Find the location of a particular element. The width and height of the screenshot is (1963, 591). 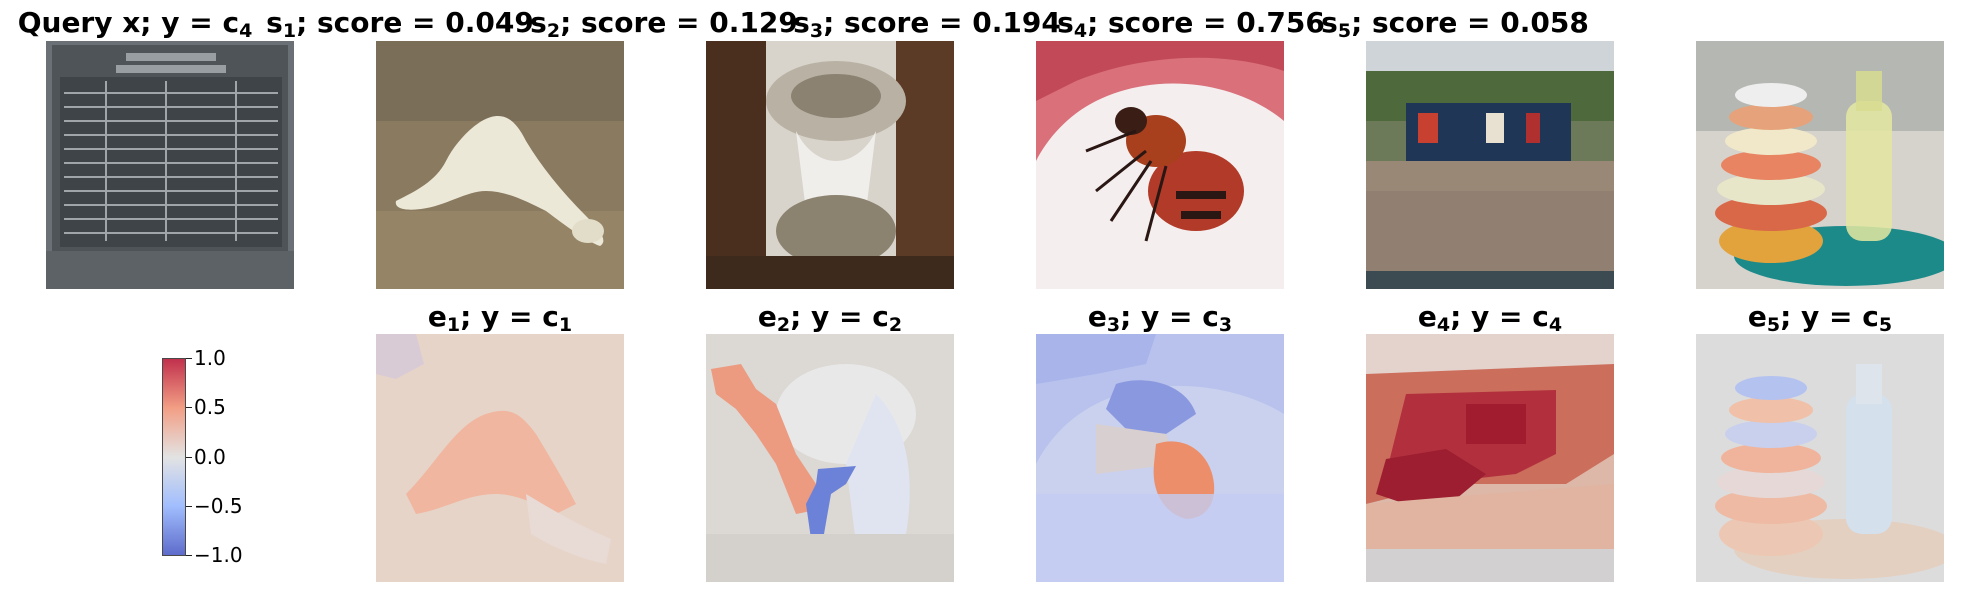

explanation-4-heatmap is located at coordinates (1490, 458).